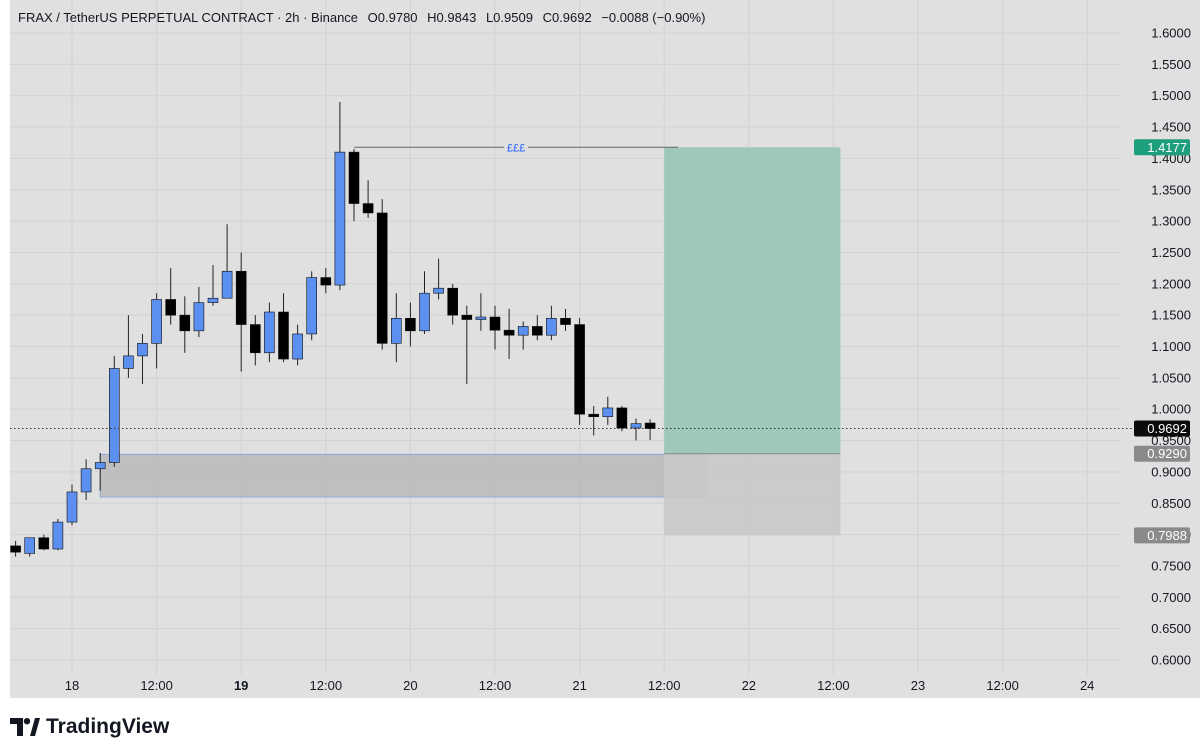 This screenshot has width=1200, height=750. I want to click on price-tick-label: 1.1000, so click(1171, 346).